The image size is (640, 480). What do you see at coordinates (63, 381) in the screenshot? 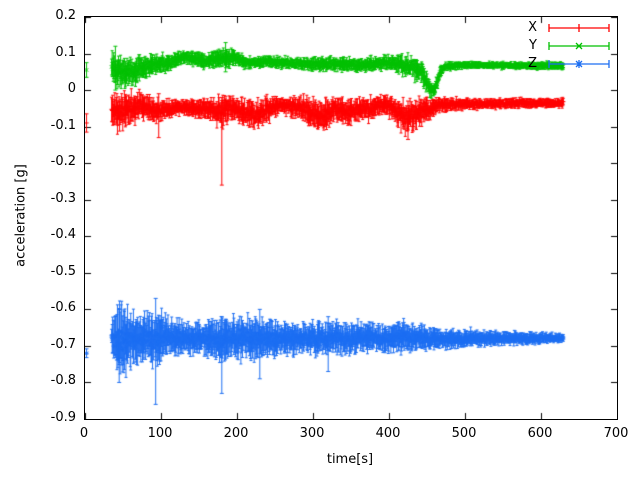
I see `y-tick-label: -0.8` at bounding box center [63, 381].